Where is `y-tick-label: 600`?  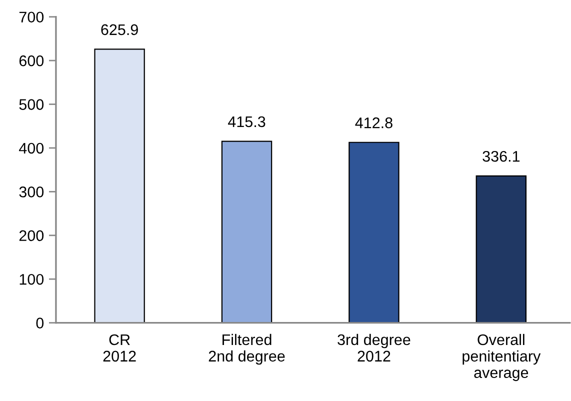 y-tick-label: 600 is located at coordinates (31, 60).